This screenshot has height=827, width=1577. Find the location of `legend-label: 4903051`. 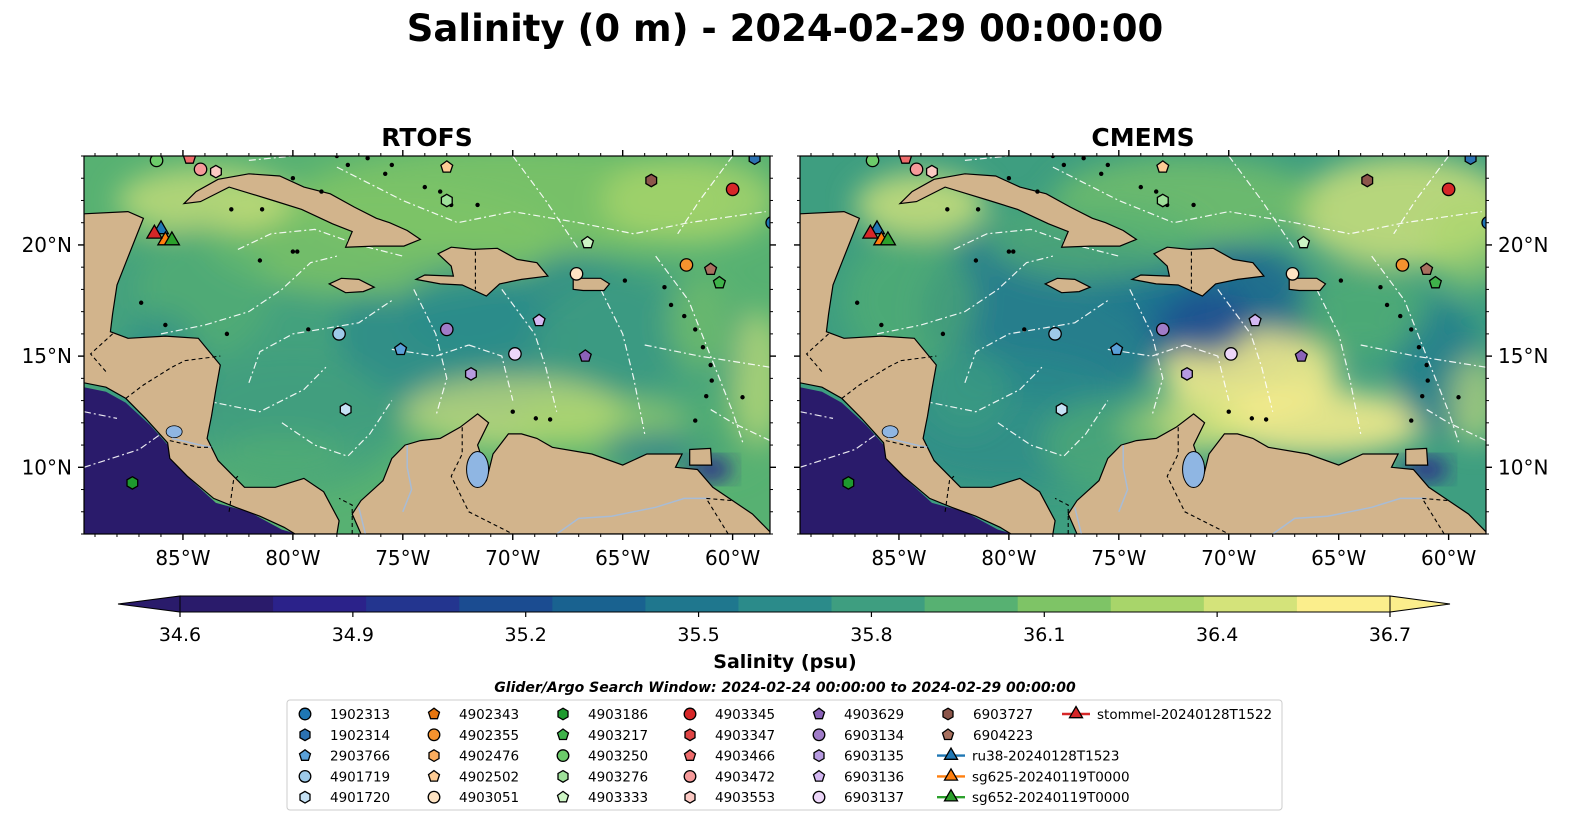

legend-label: 4903051 is located at coordinates (489, 798).